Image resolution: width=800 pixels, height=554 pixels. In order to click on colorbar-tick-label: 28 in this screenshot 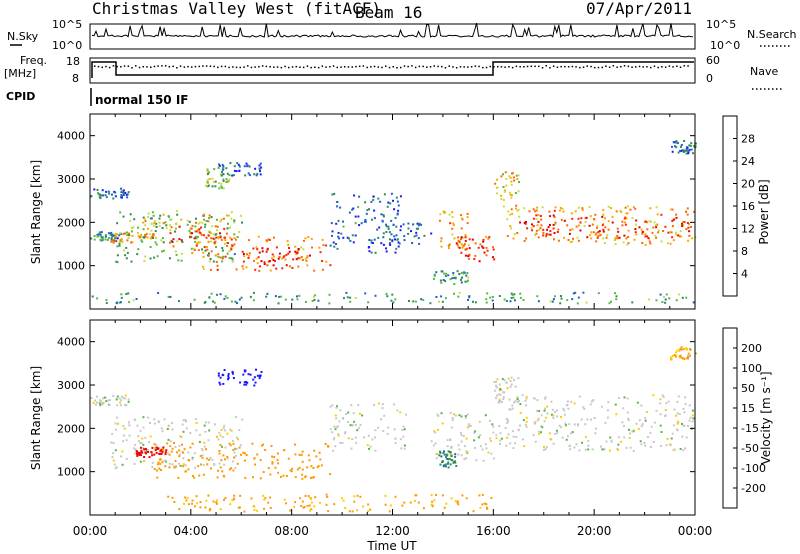, I will do `click(748, 139)`.